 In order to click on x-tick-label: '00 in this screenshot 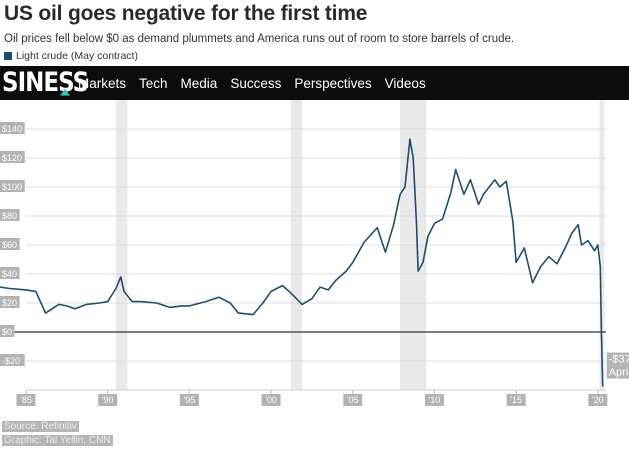, I will do `click(271, 400)`.